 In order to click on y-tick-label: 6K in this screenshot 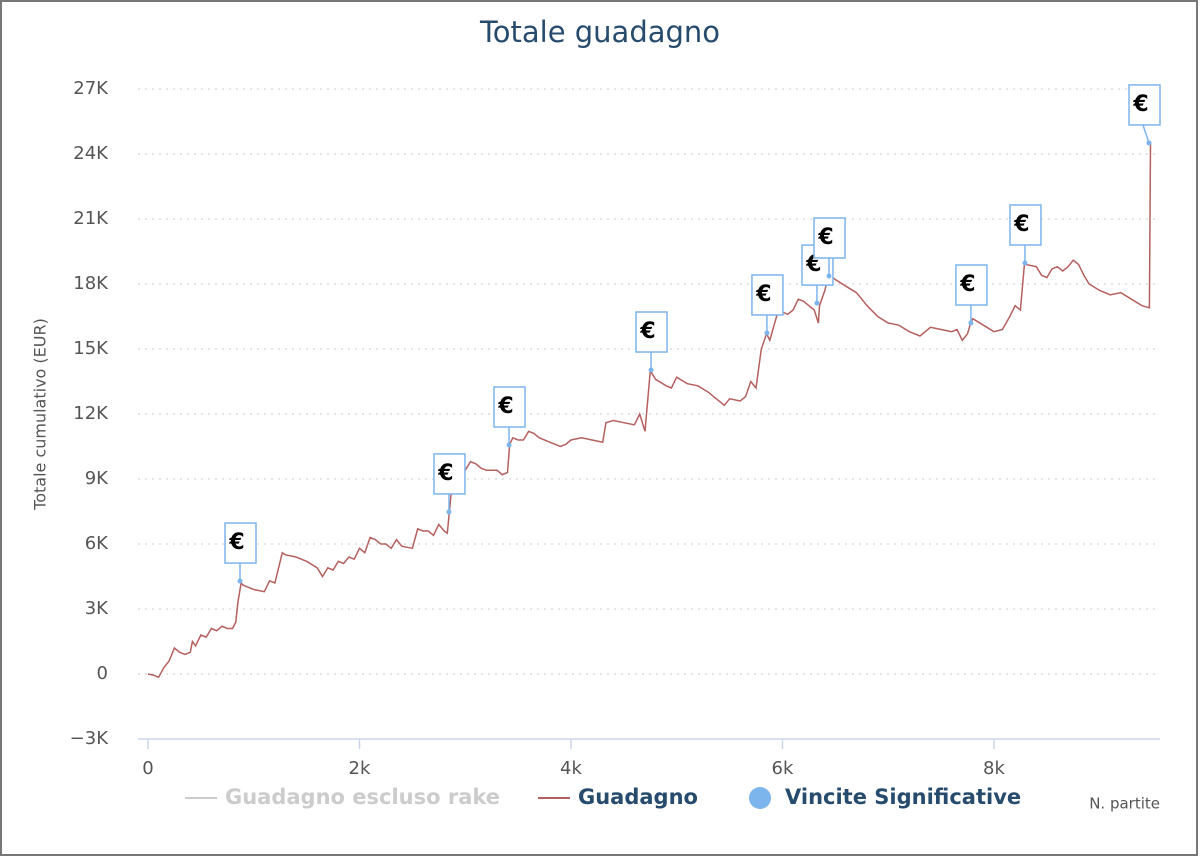, I will do `click(97, 543)`.